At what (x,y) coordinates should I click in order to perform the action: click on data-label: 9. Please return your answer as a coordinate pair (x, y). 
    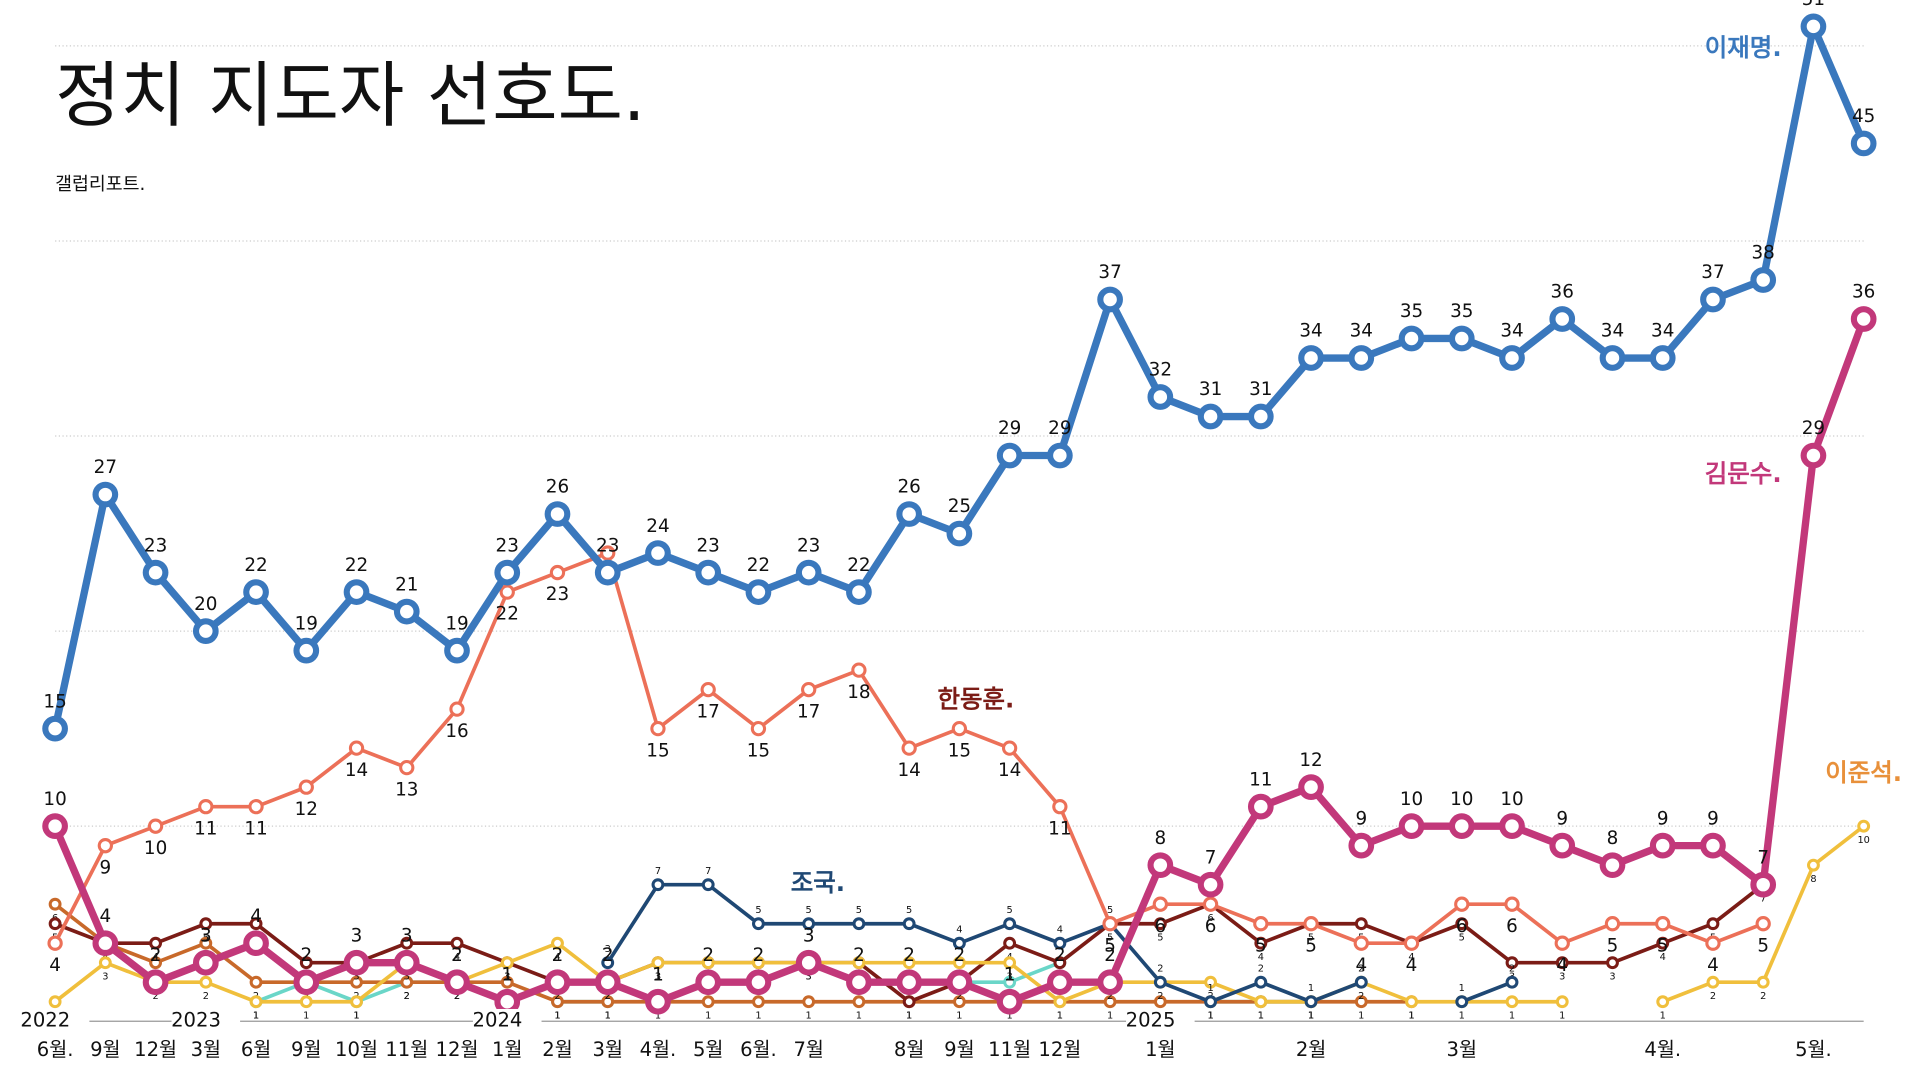
    Looking at the image, I should click on (1562, 818).